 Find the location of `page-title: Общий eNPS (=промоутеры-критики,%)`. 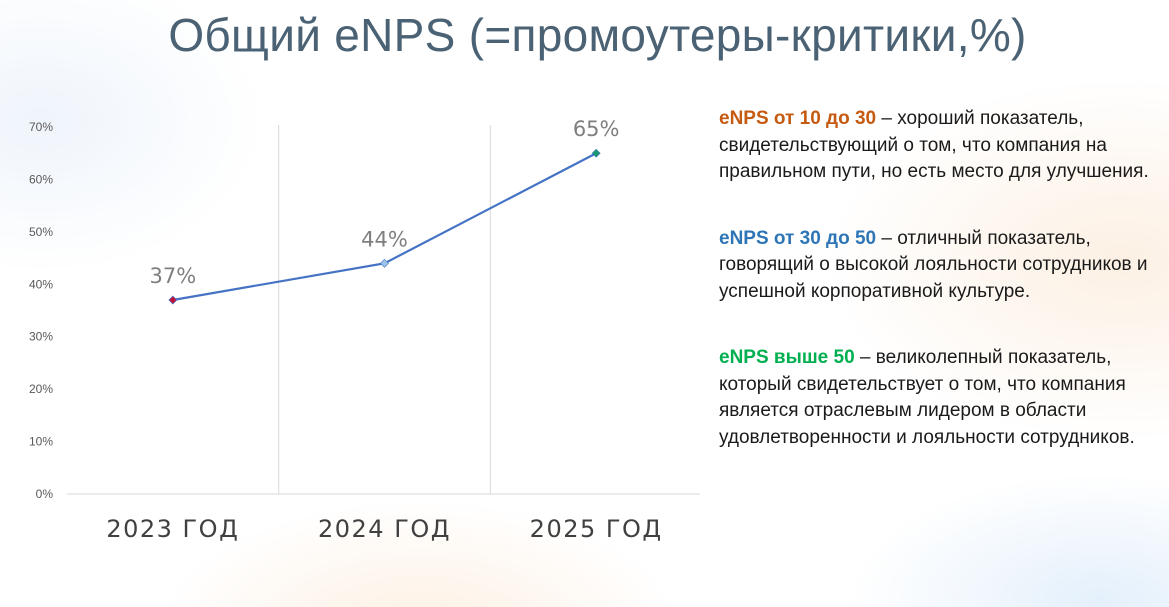

page-title: Общий eNPS (=промоутеры-критики,%) is located at coordinates (597, 35).